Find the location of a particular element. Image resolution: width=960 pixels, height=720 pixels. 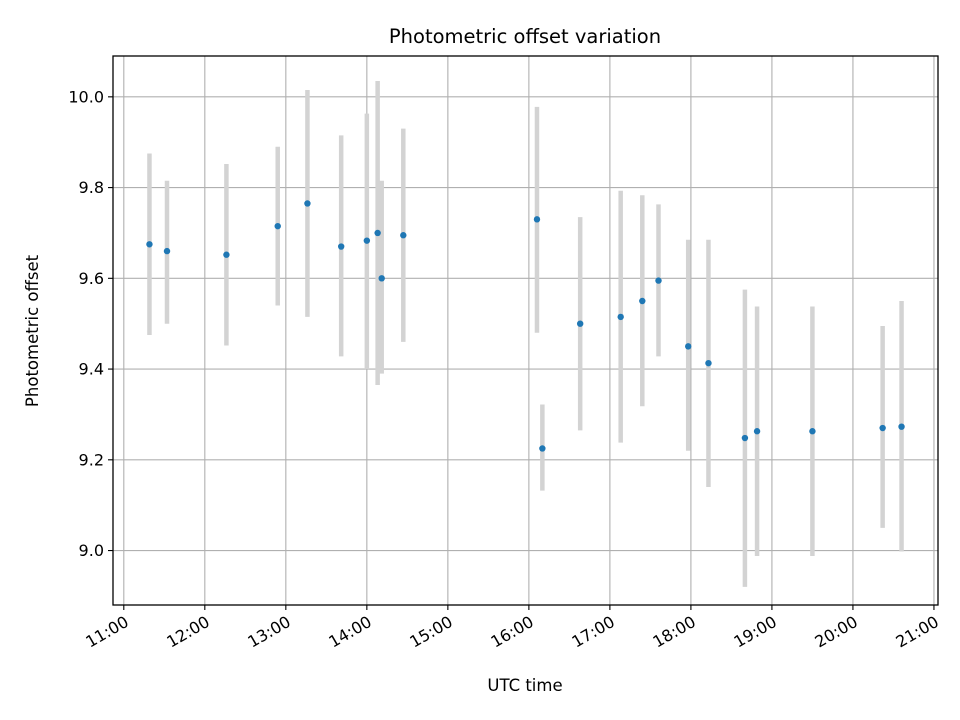

y-tick-label: 9.6 is located at coordinates (91, 278).